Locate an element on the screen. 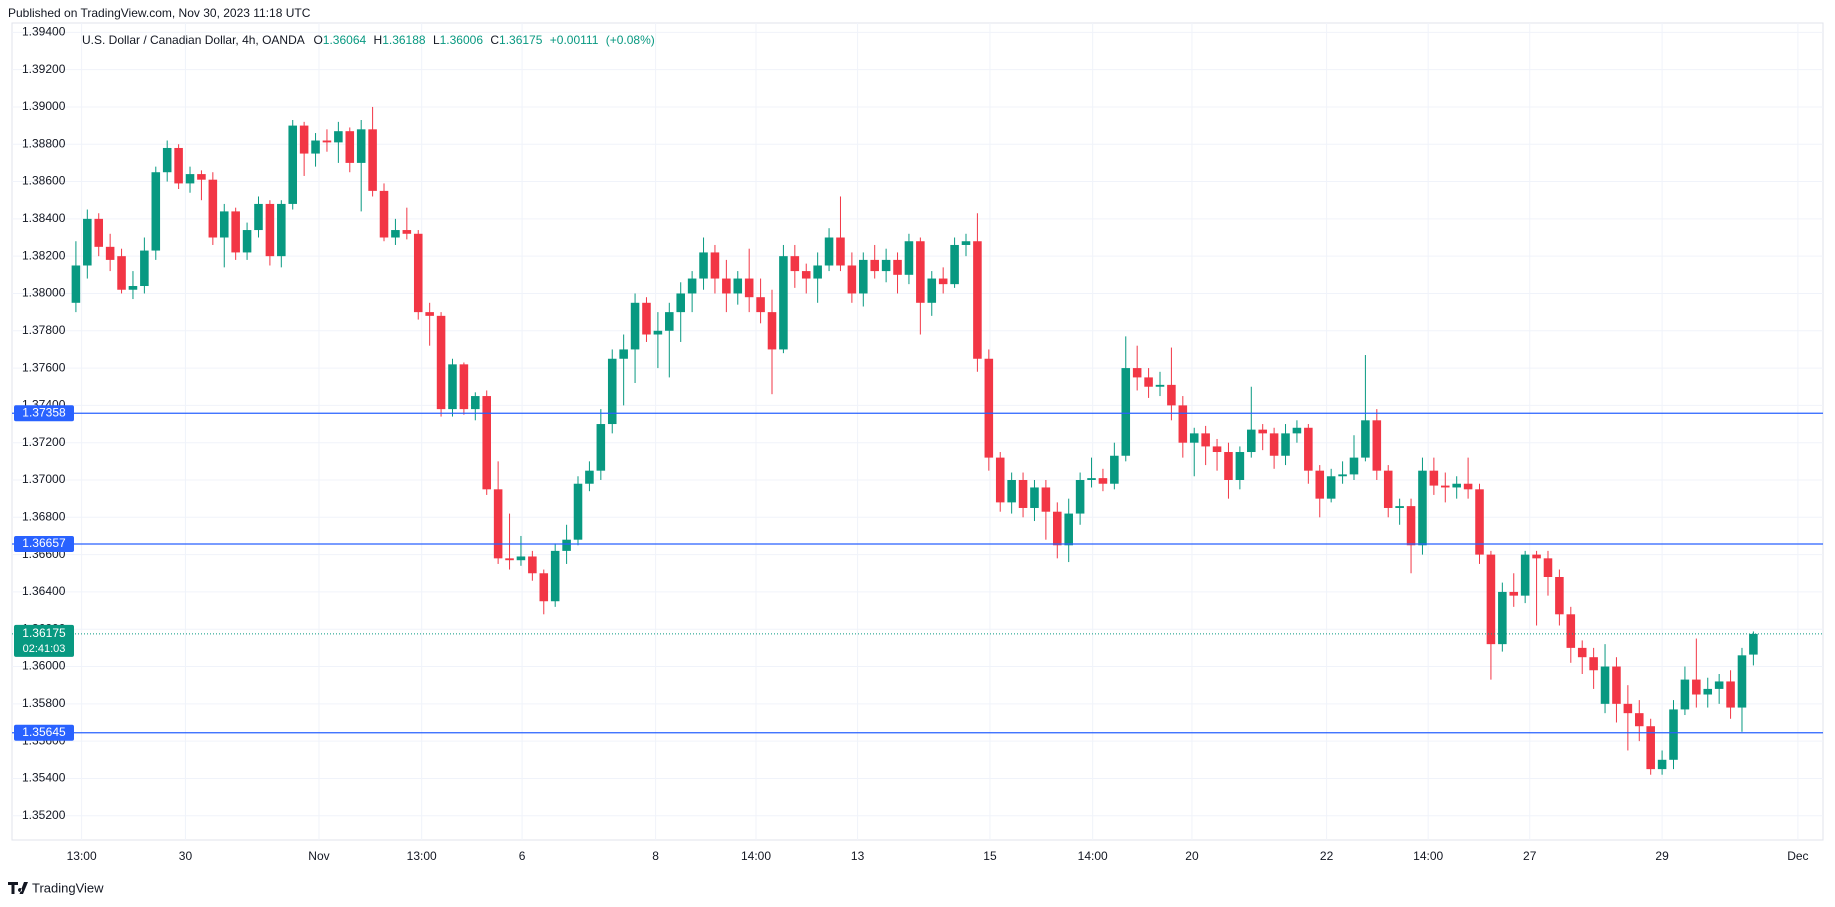  legend-c-label: C is located at coordinates (494, 40).